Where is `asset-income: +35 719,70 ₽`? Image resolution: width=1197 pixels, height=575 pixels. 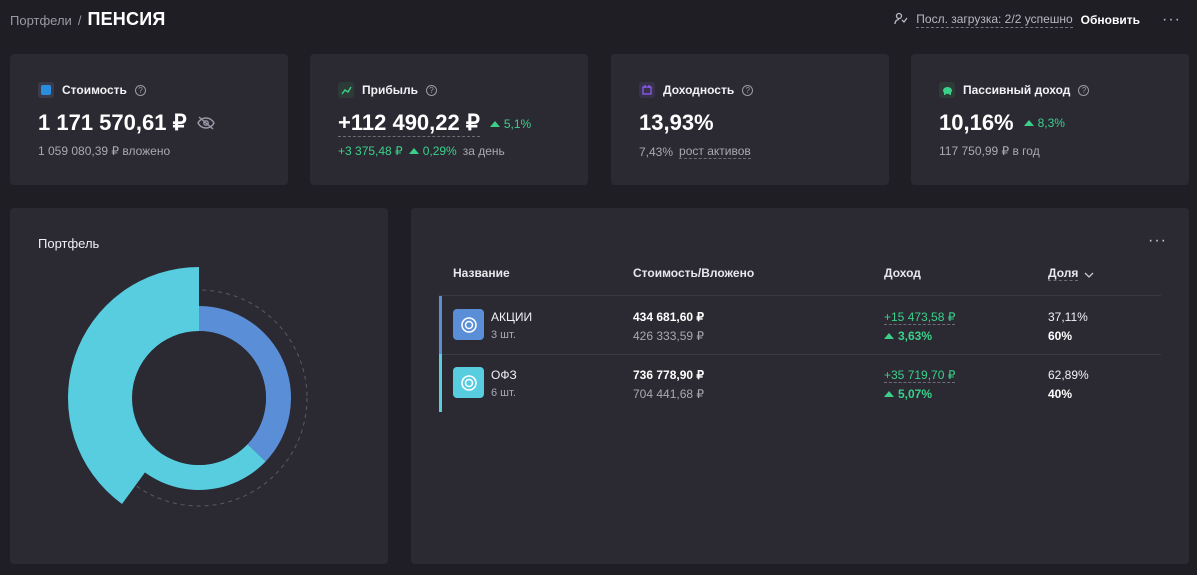
asset-income: +35 719,70 ₽ is located at coordinates (920, 375).